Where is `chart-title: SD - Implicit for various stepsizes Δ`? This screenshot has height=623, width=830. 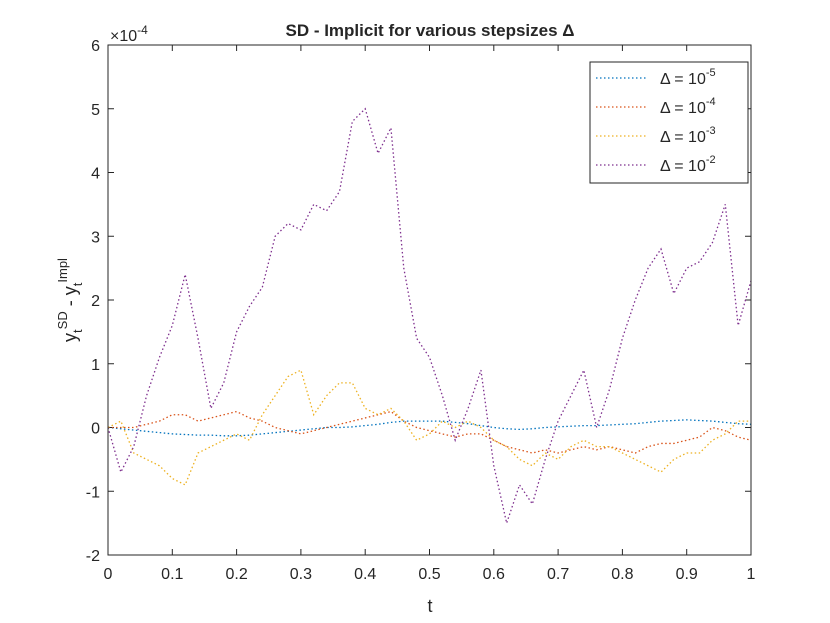
chart-title: SD - Implicit for various stepsizes Δ is located at coordinates (429, 30).